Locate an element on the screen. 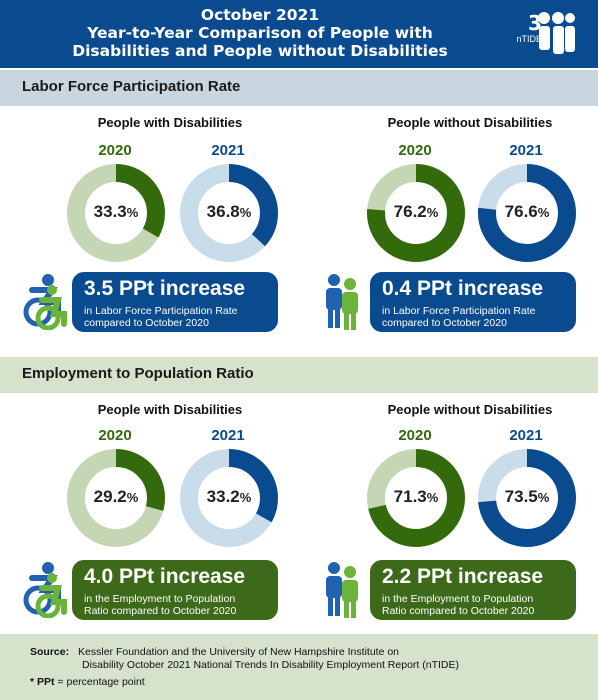 This screenshot has width=598, height=700. donut-value: 33.2% is located at coordinates (229, 497).